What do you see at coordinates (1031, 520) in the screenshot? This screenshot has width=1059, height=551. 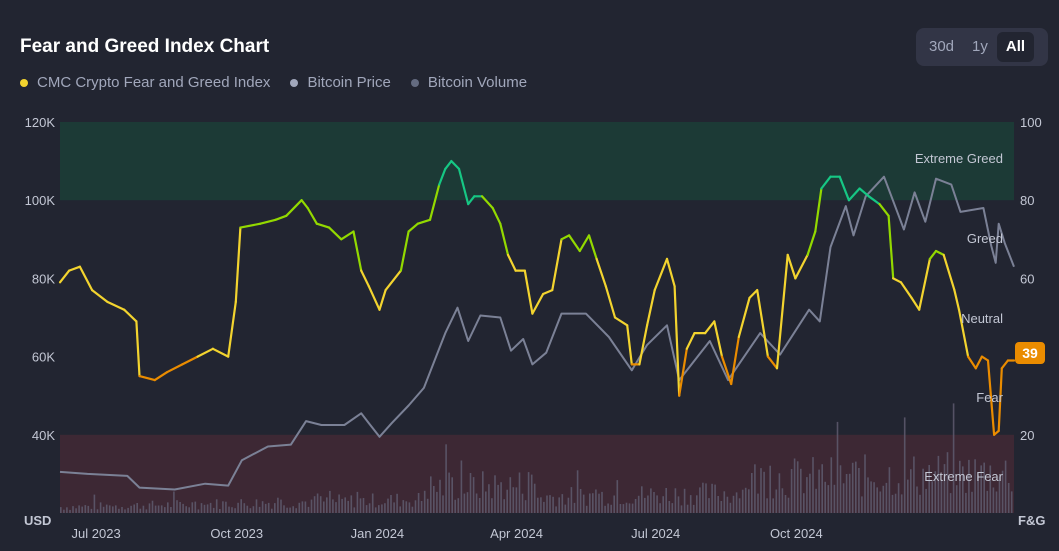 I see `y-right-unit-label: F&G` at bounding box center [1031, 520].